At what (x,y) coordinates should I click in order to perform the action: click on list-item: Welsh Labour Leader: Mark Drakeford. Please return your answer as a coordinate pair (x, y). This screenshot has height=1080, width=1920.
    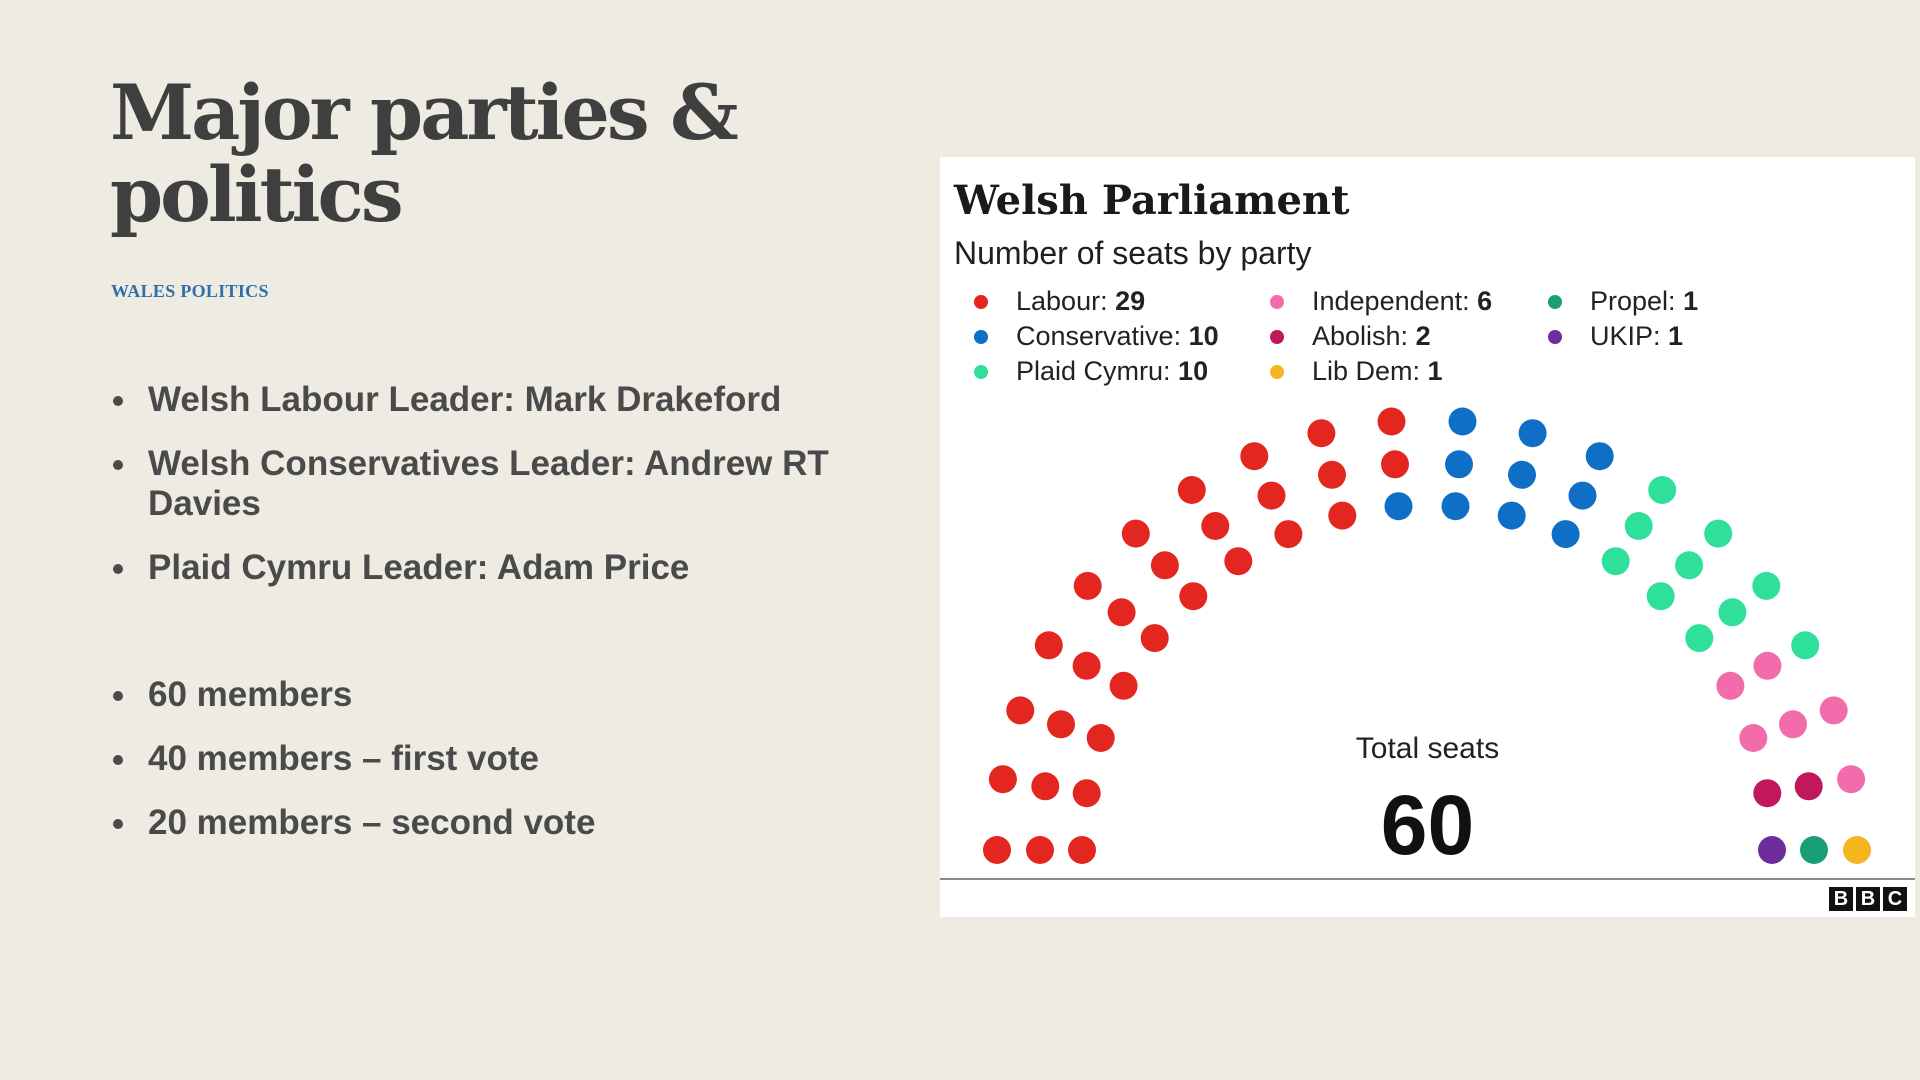
    Looking at the image, I should click on (470, 400).